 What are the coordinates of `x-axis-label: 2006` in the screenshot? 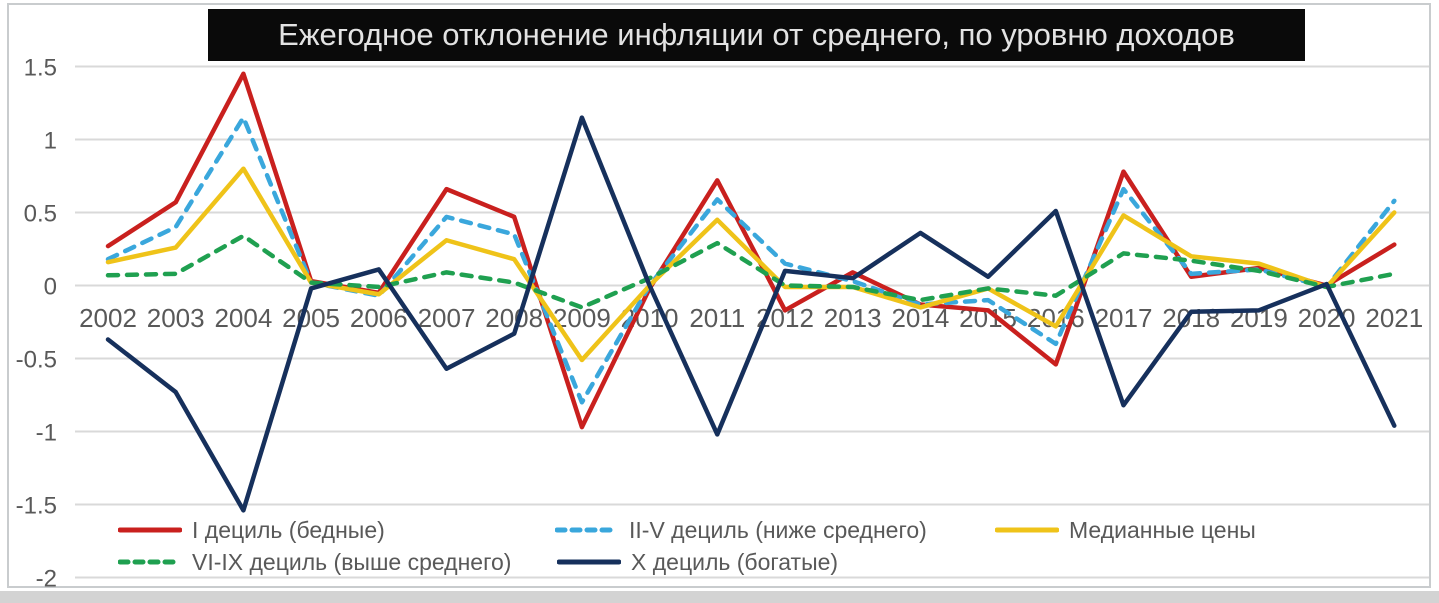 It's located at (379, 318).